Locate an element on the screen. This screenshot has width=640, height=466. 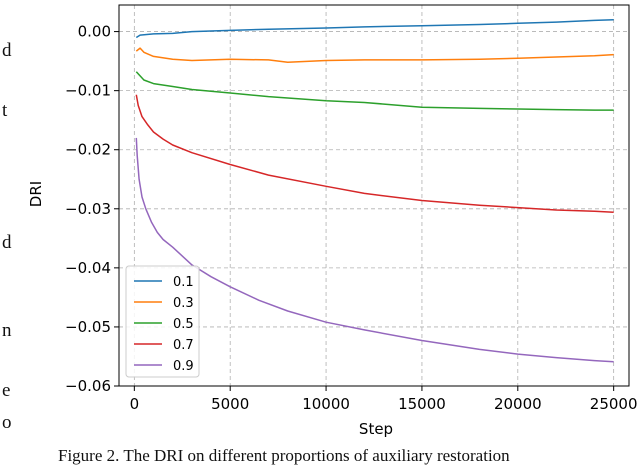
left-column-fragment: t is located at coordinates (5, 110).